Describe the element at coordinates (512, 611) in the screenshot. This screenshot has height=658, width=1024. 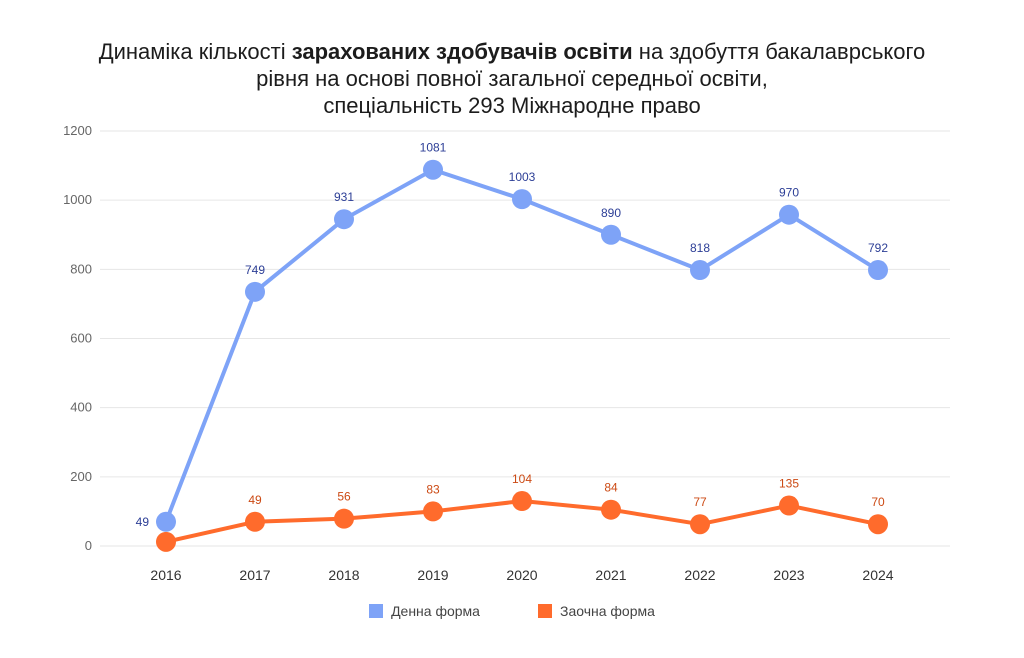
I see `legend: Денна форма Заочна форма` at that location.